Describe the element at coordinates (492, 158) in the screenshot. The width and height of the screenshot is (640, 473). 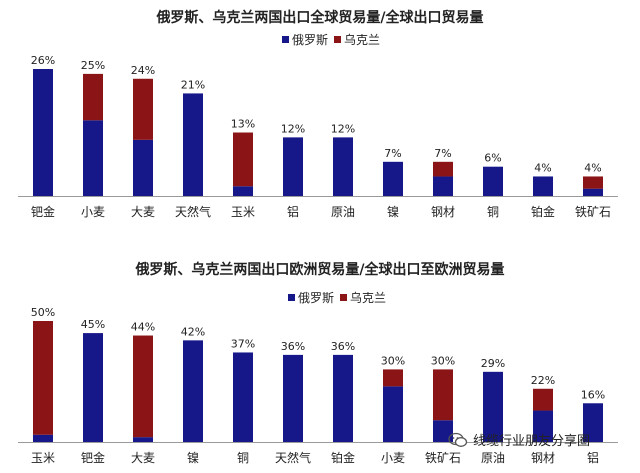
I see `data-label: 6%` at that location.